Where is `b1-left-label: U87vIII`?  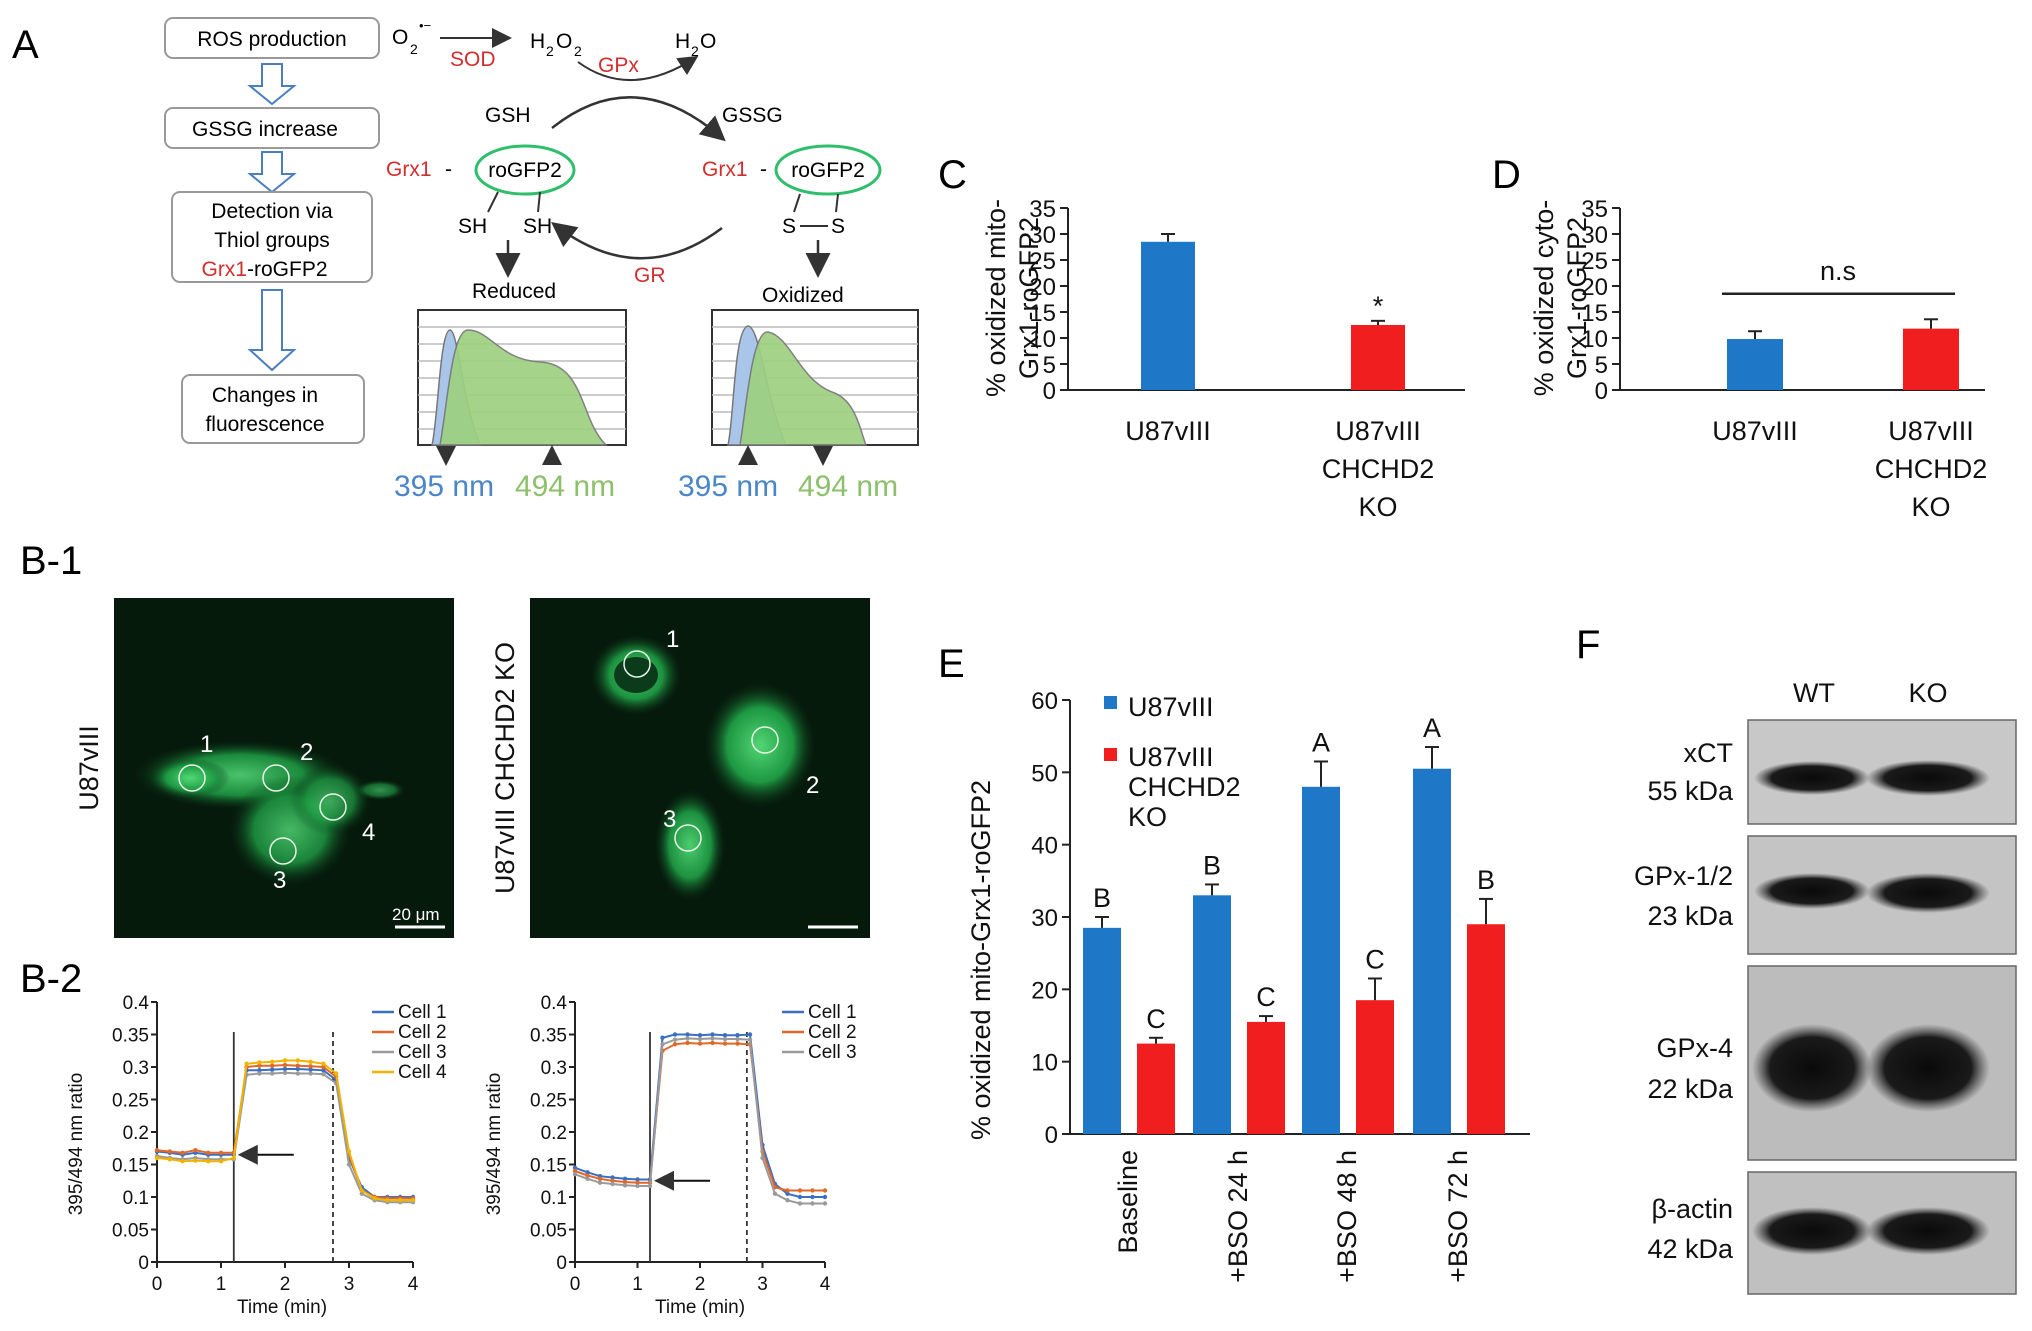 b1-left-label: U87vIII is located at coordinates (89, 768).